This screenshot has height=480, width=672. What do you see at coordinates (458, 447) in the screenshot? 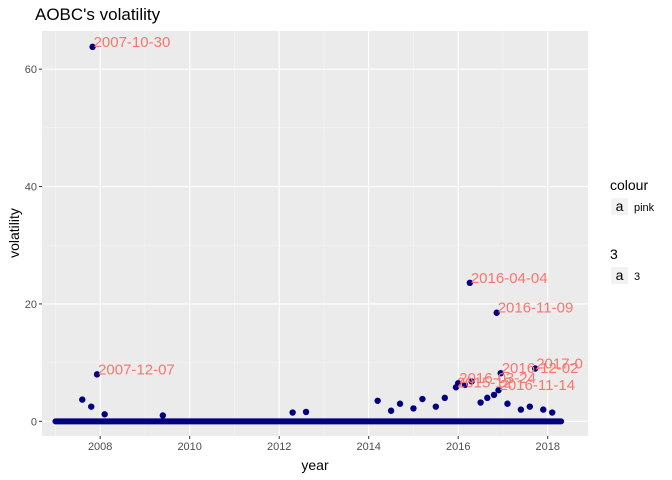
I see `x-tick-label: 2016` at bounding box center [458, 447].